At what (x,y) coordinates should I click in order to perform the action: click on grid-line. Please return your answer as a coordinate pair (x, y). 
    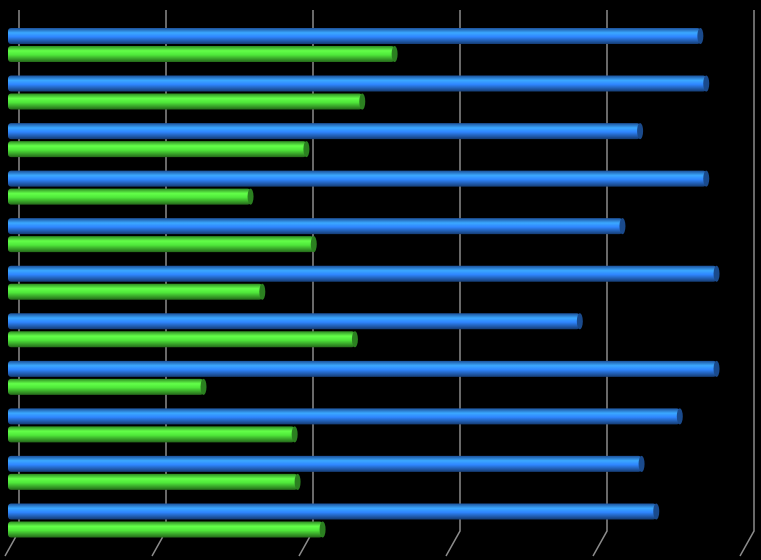
    Looking at the image, I should click on (747, 283).